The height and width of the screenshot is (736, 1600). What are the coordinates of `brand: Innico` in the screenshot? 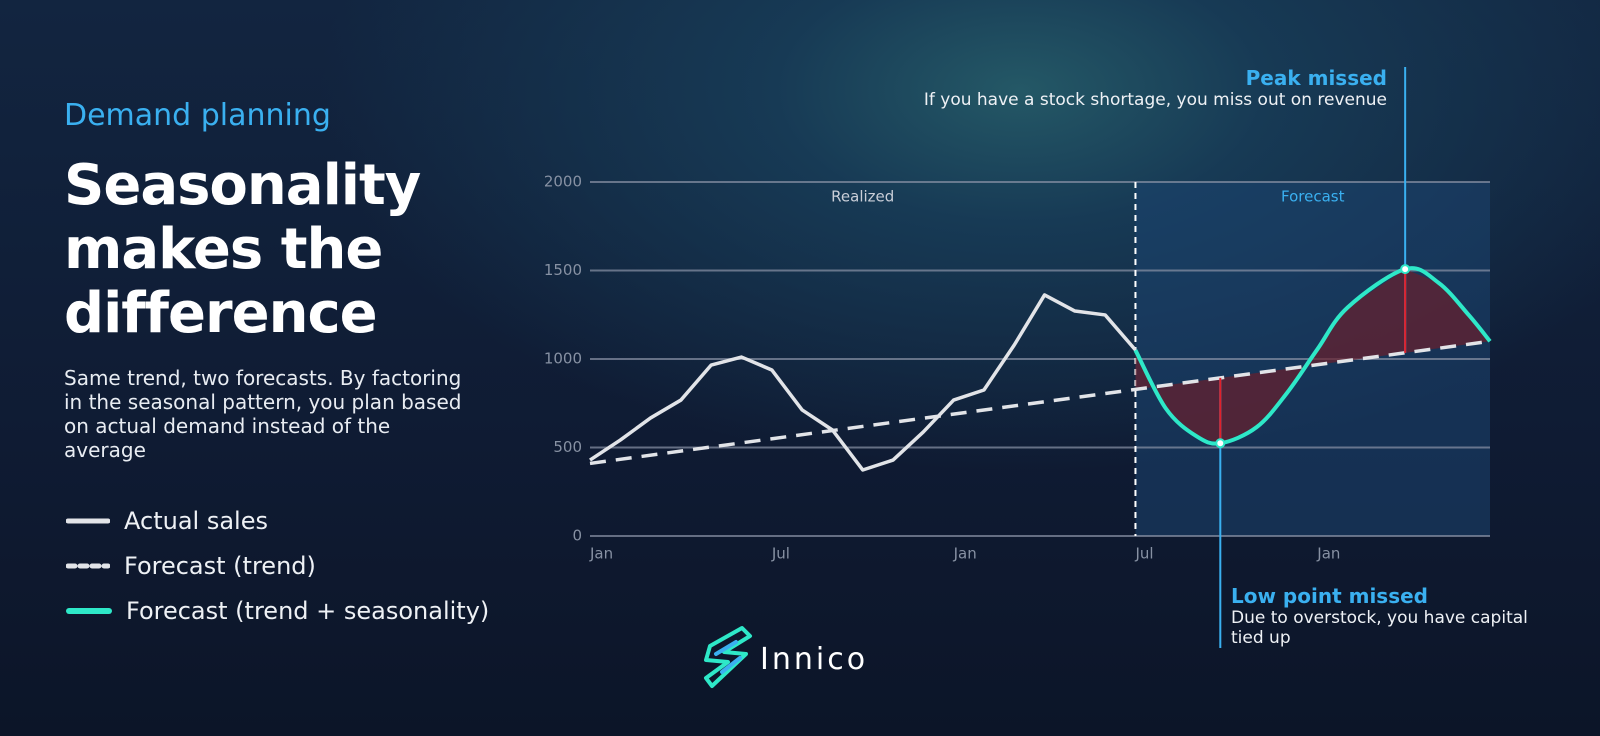 It's located at (814, 659).